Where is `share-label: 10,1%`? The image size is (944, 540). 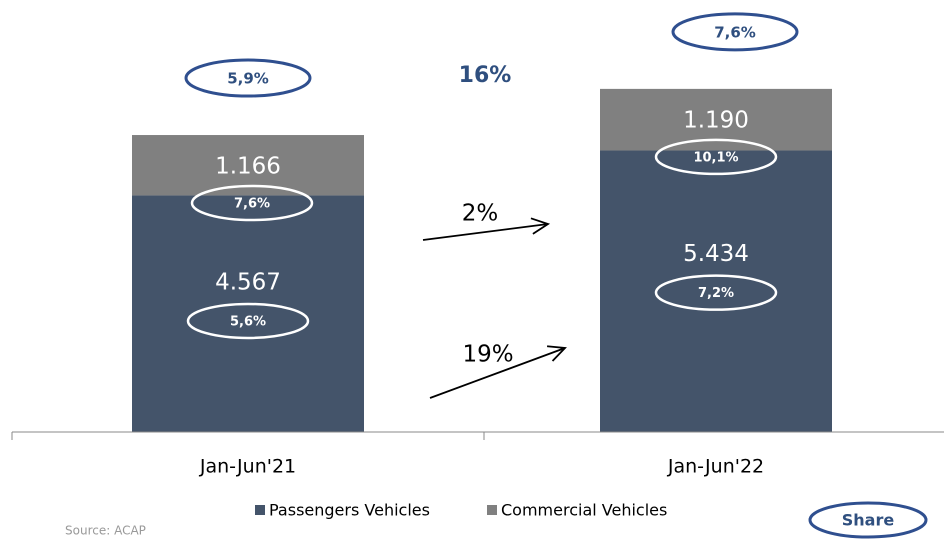
share-label: 10,1% is located at coordinates (715, 157).